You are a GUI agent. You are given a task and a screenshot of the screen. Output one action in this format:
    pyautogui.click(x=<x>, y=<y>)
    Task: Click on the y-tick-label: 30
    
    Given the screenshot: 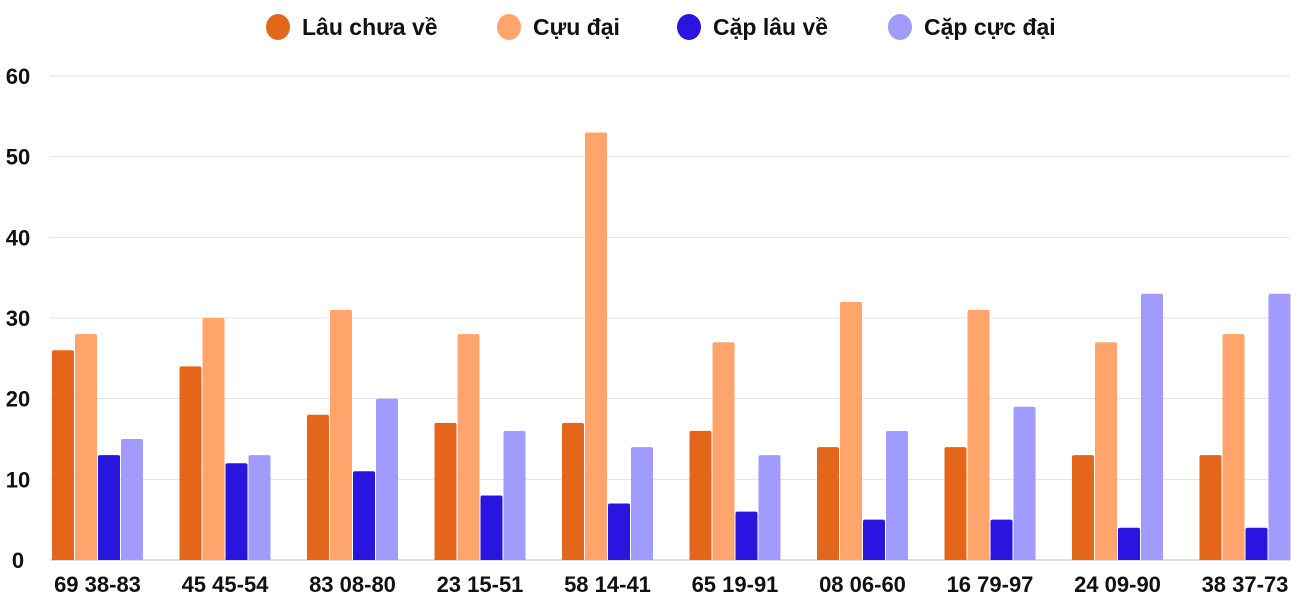 What is the action you would take?
    pyautogui.click(x=18, y=318)
    